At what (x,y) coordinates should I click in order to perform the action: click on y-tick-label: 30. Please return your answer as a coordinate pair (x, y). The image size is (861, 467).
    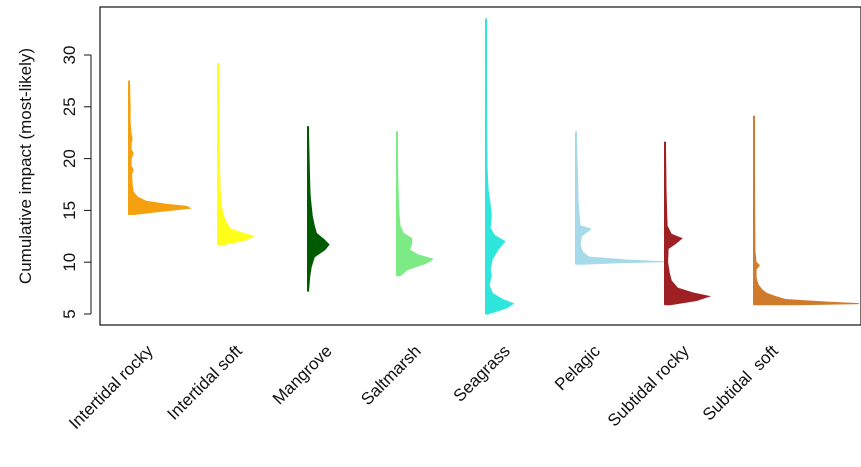
    Looking at the image, I should click on (69, 55).